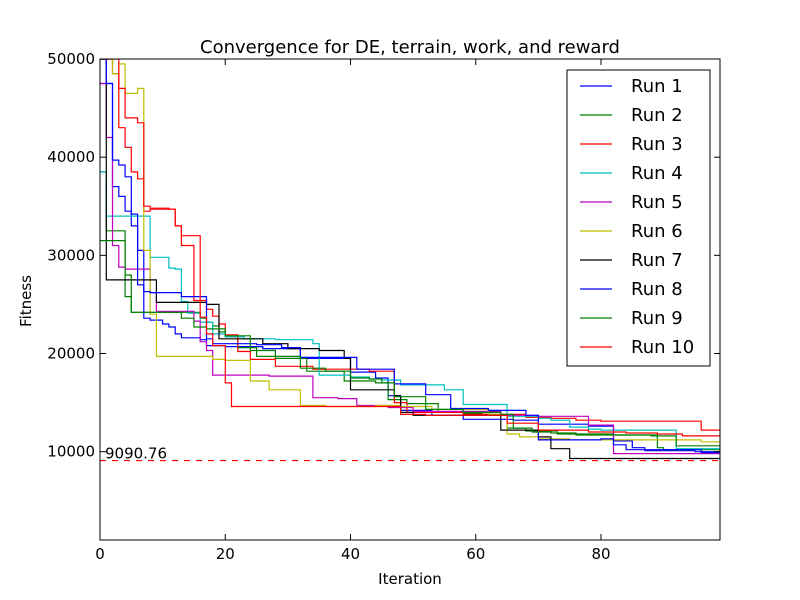 The width and height of the screenshot is (800, 600). What do you see at coordinates (662, 347) in the screenshot?
I see `legend-label: Run 10` at bounding box center [662, 347].